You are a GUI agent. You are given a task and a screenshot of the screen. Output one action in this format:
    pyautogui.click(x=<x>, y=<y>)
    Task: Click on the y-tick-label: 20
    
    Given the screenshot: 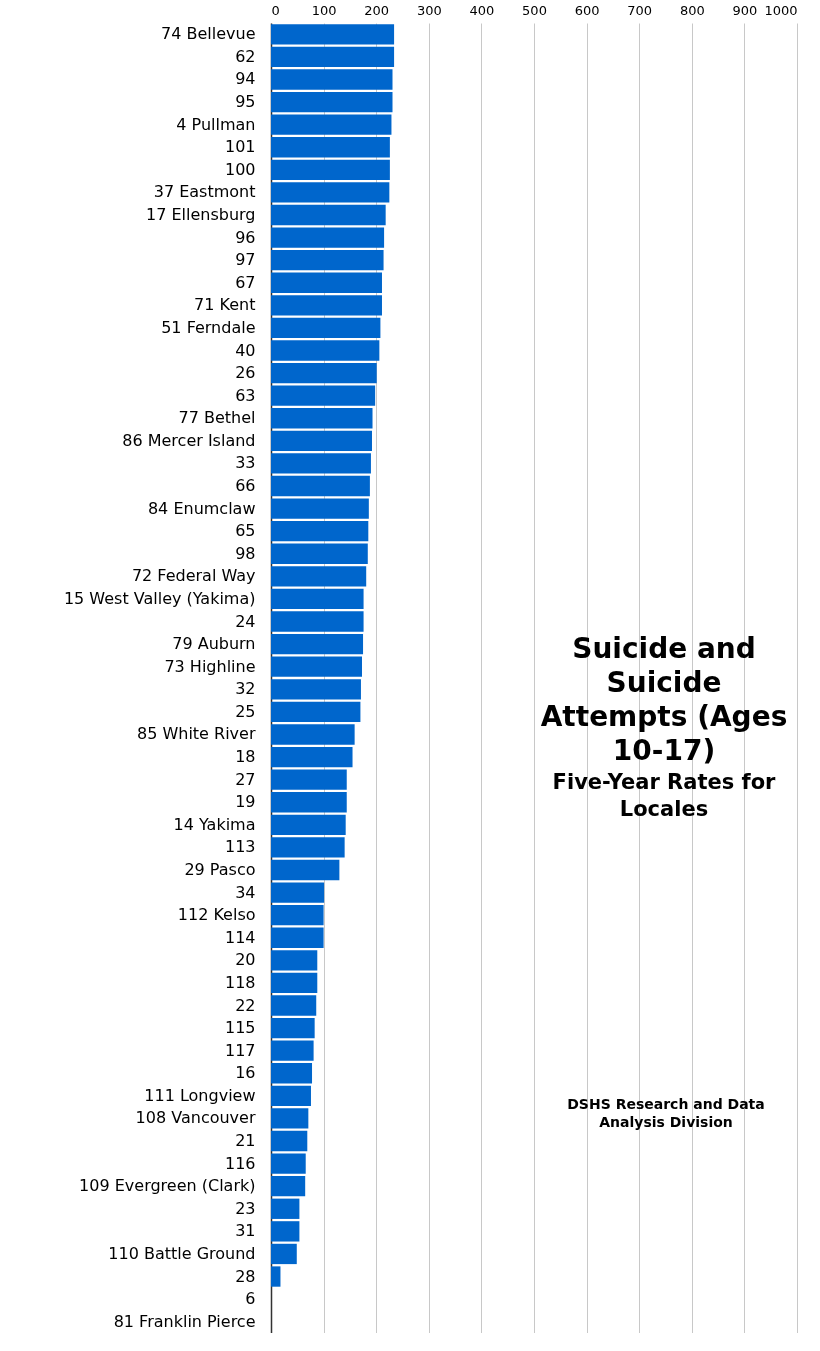 What is the action you would take?
    pyautogui.click(x=245, y=960)
    